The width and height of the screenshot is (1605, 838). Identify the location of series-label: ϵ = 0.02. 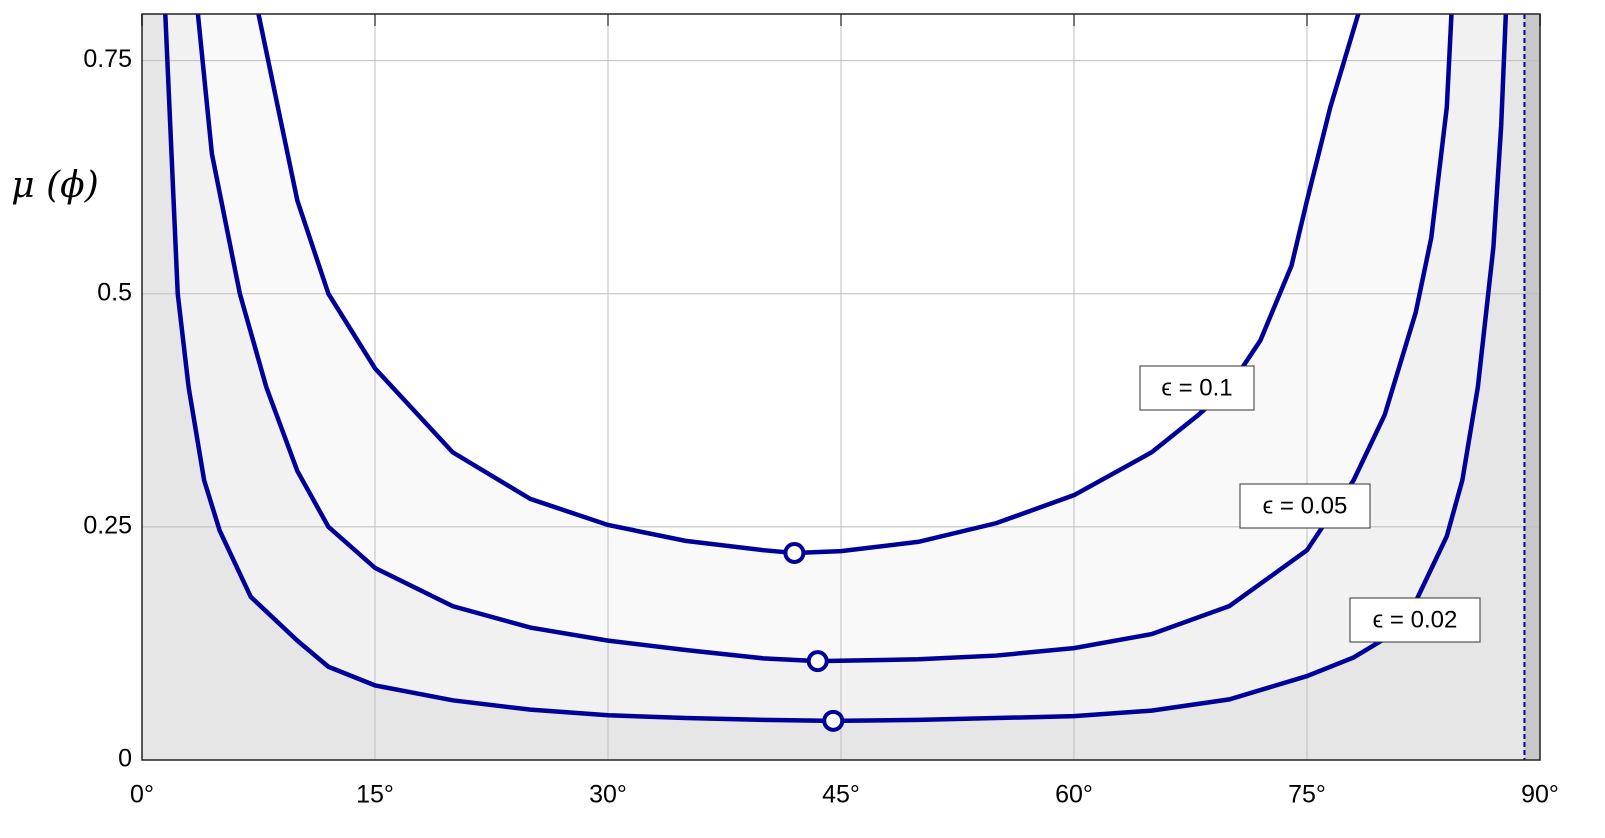
(1415, 619).